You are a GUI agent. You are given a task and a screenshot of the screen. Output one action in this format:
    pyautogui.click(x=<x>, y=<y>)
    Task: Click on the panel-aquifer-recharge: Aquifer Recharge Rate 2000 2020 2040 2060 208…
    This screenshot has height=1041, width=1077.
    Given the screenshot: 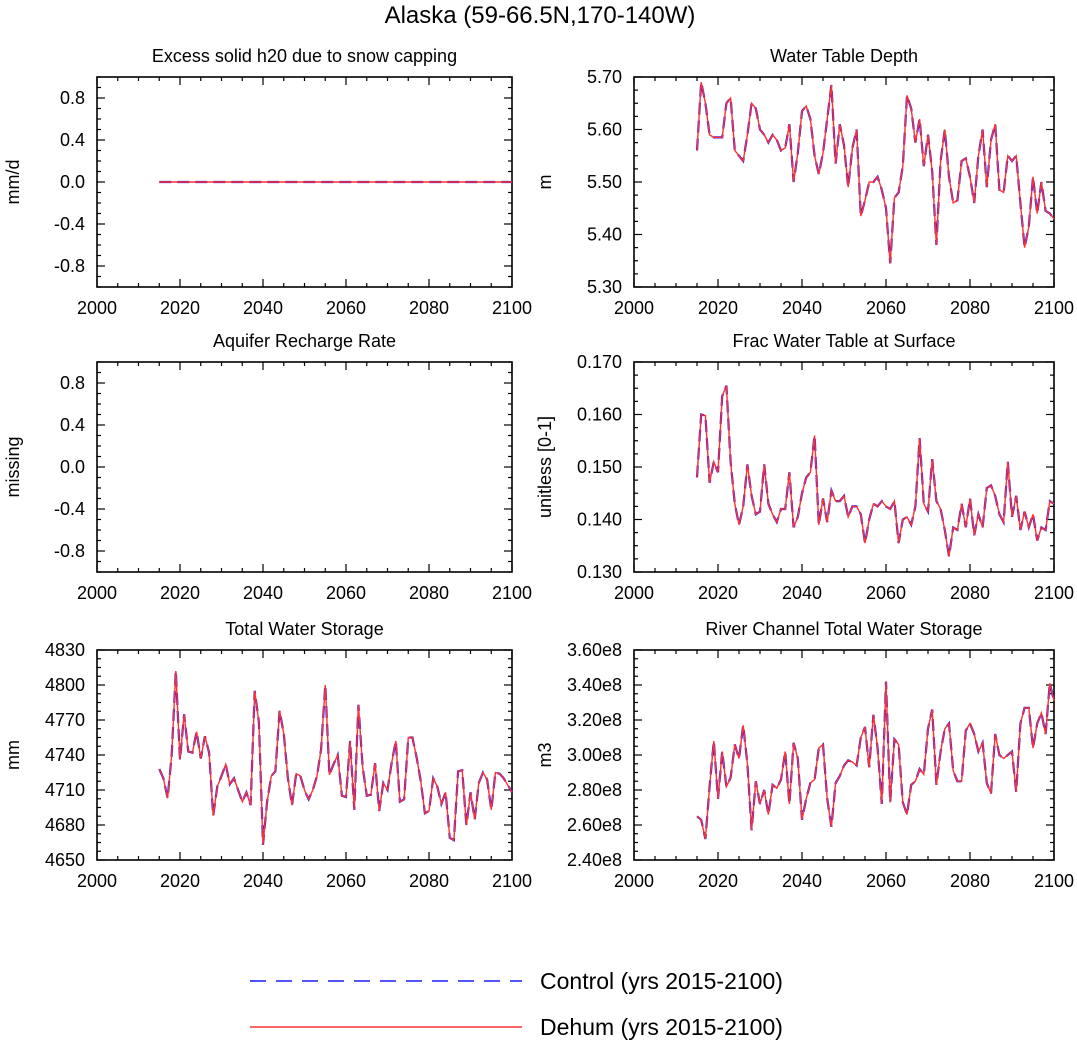 What is the action you would take?
    pyautogui.click(x=267, y=467)
    